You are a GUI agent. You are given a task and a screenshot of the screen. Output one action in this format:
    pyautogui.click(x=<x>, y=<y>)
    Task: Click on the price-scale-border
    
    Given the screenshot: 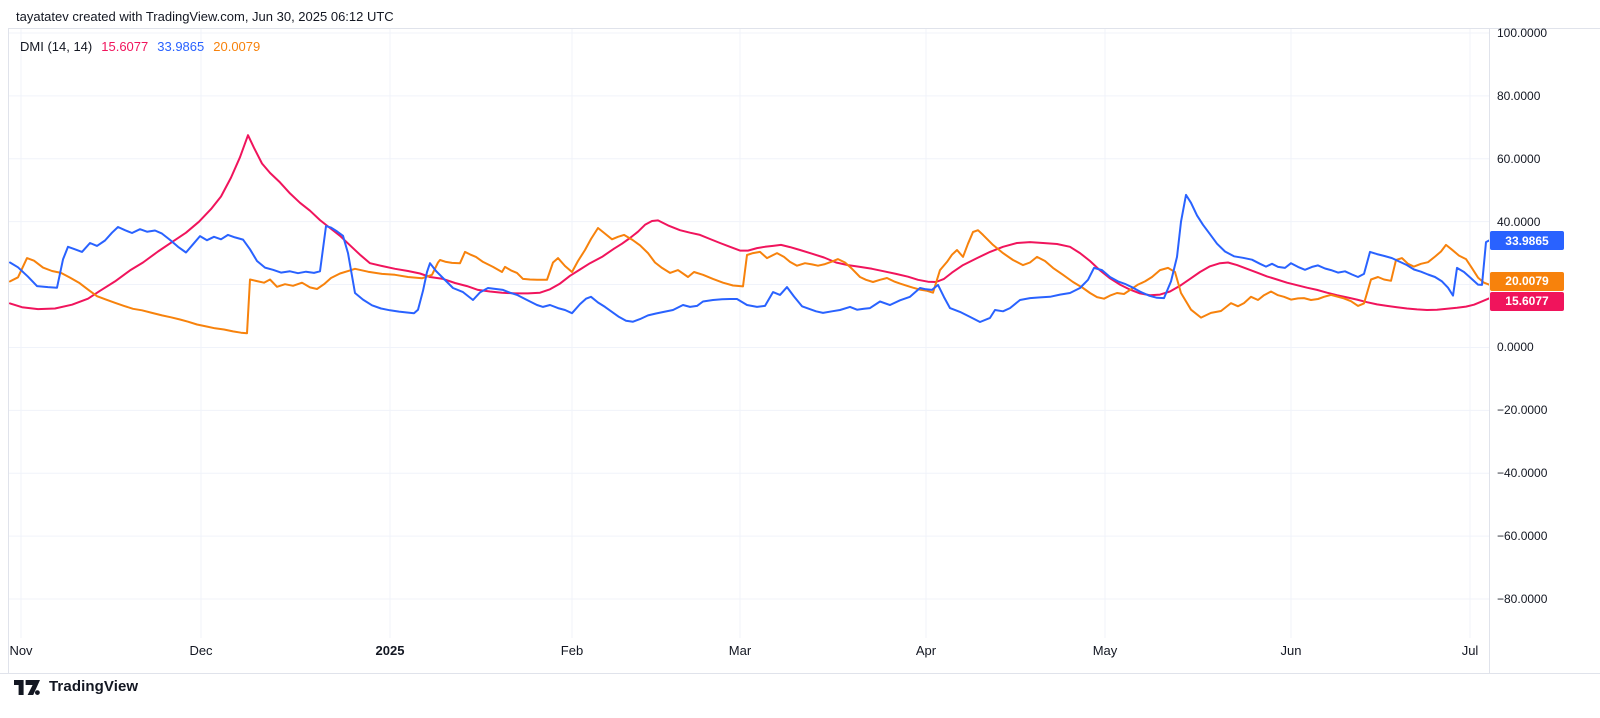 What is the action you would take?
    pyautogui.click(x=1489, y=350)
    